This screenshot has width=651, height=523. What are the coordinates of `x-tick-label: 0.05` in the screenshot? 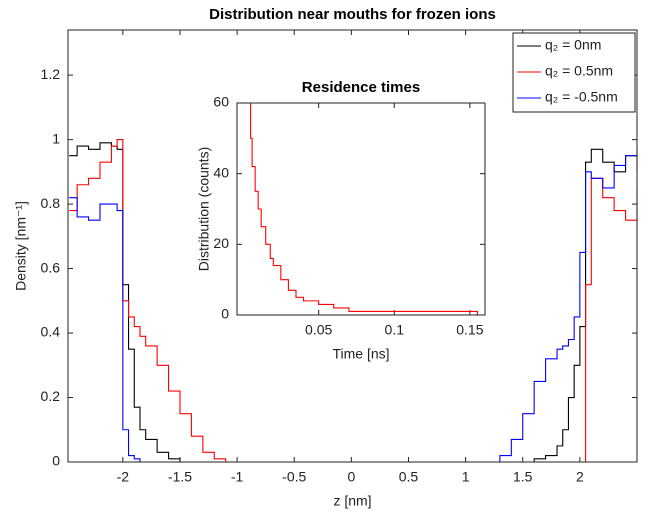 It's located at (318, 330).